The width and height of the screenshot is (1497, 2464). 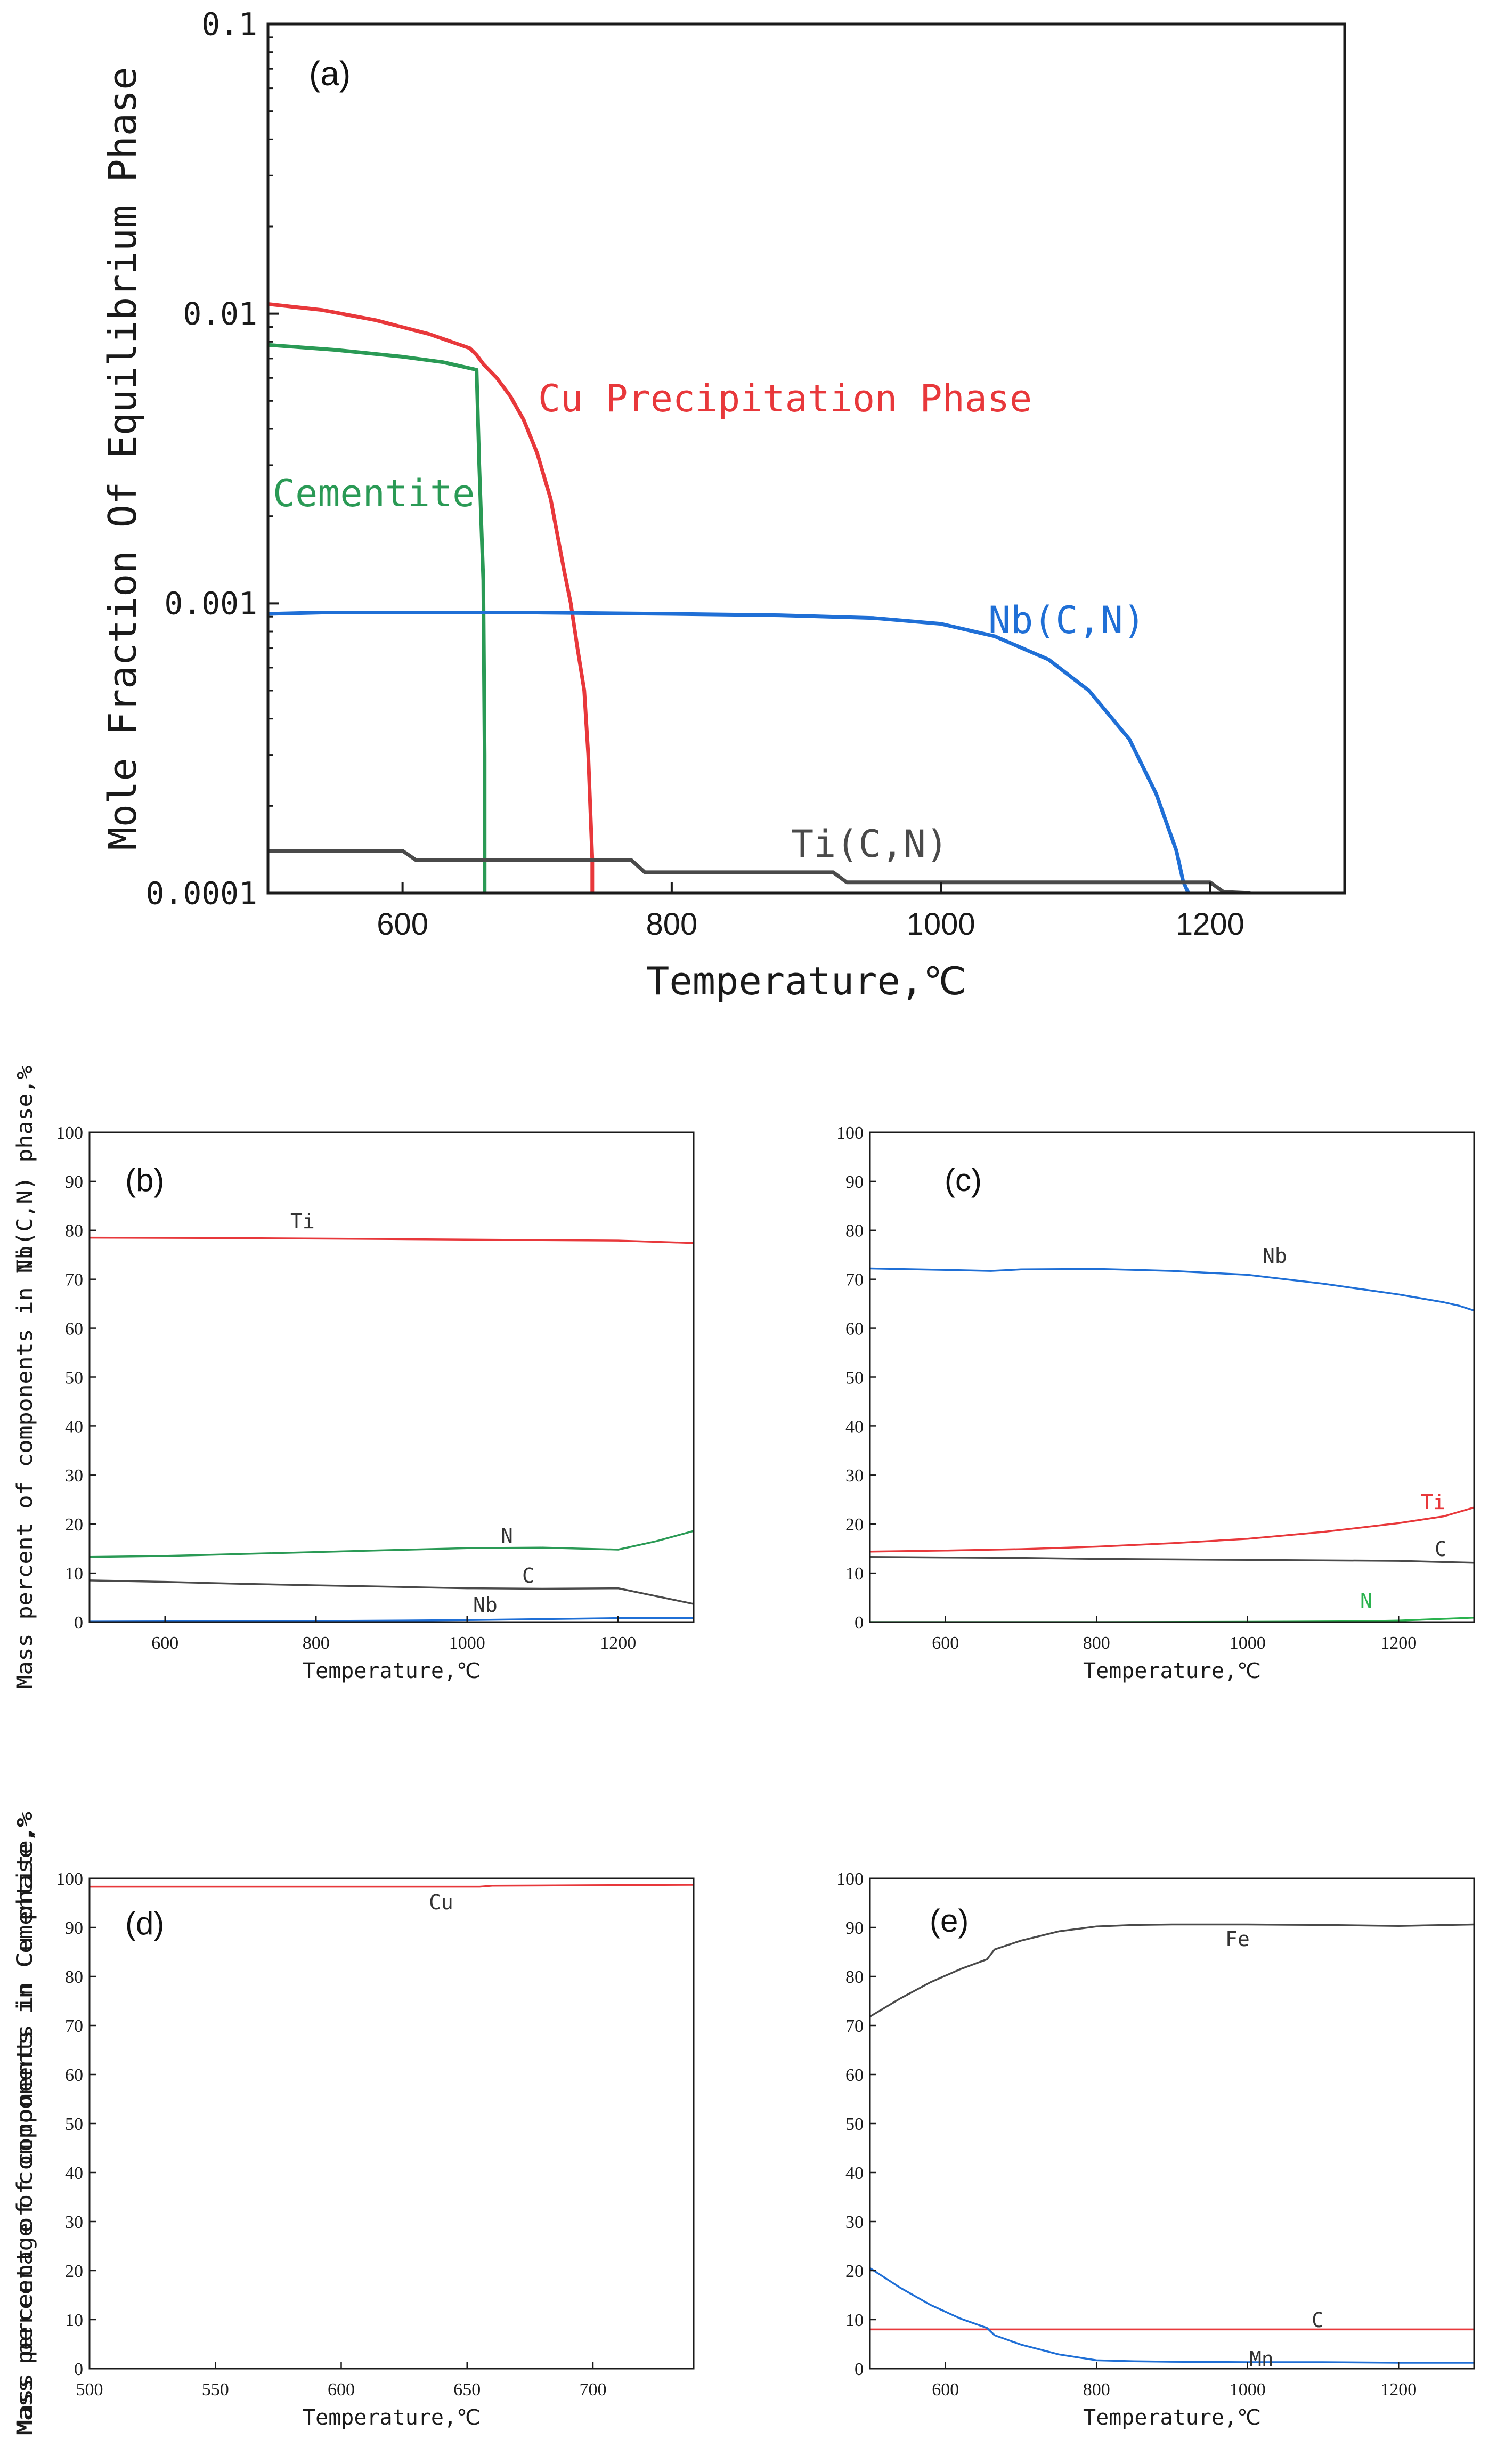 What do you see at coordinates (1237, 1939) in the screenshot?
I see `series-label-fe: Fe` at bounding box center [1237, 1939].